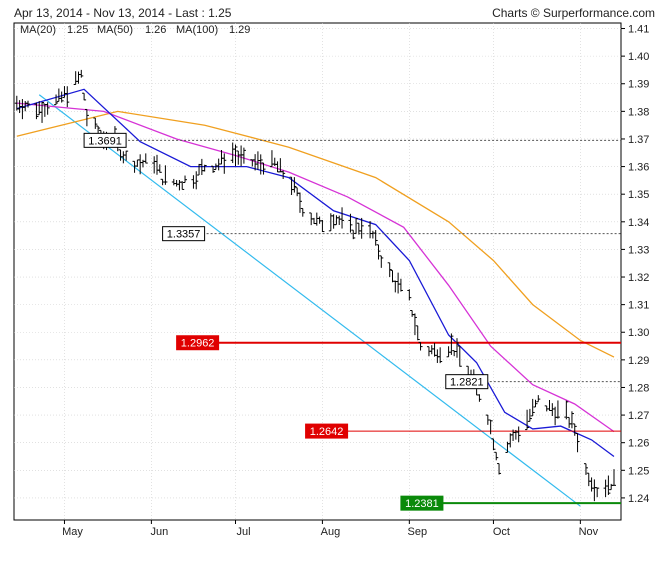  I want to click on y-tick-label: 1.36, so click(638, 168).